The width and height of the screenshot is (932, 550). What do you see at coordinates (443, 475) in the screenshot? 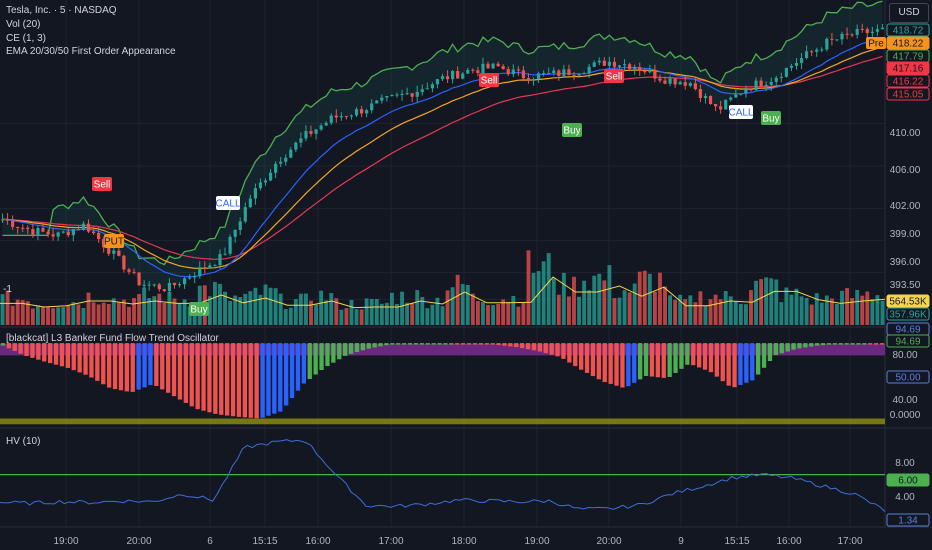
I see `hv-pane` at bounding box center [443, 475].